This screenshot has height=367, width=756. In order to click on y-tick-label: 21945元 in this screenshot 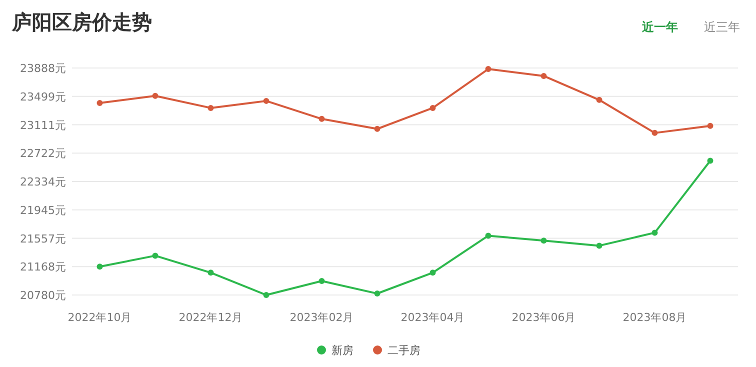, I will do `click(43, 210)`.